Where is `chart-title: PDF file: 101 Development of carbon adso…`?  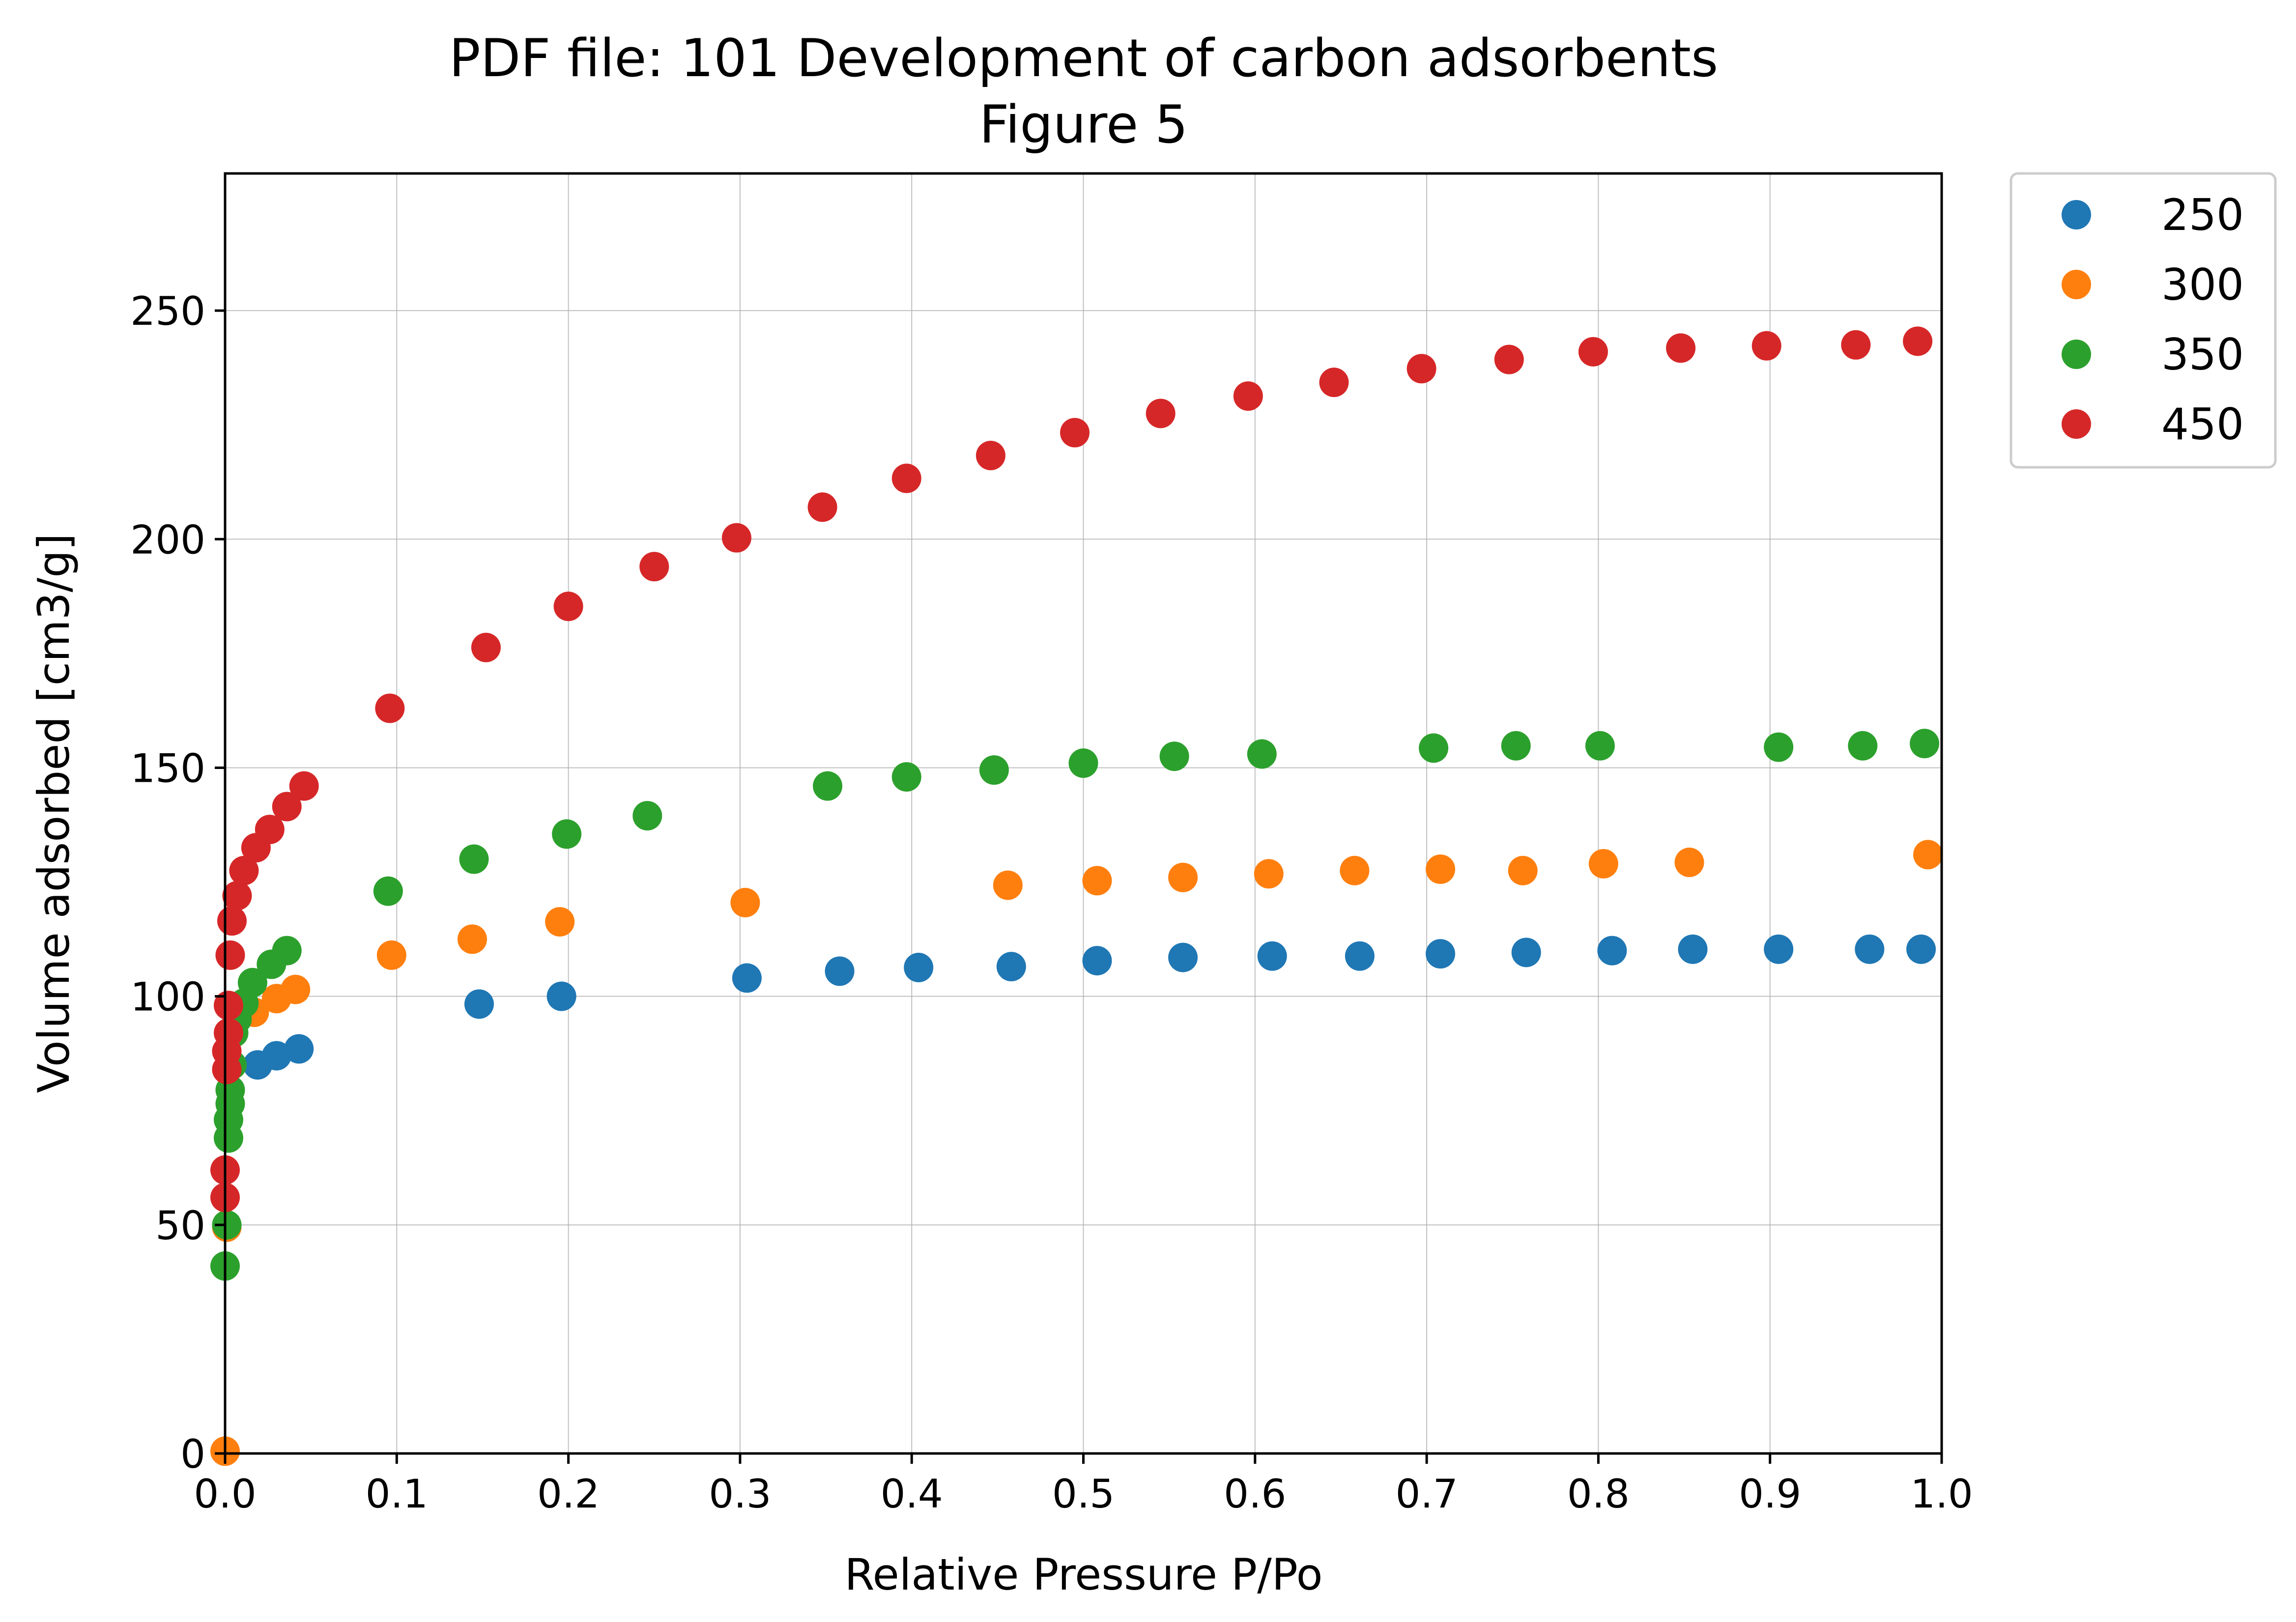 chart-title: PDF file: 101 Development of carbon adso… is located at coordinates (1083, 58).